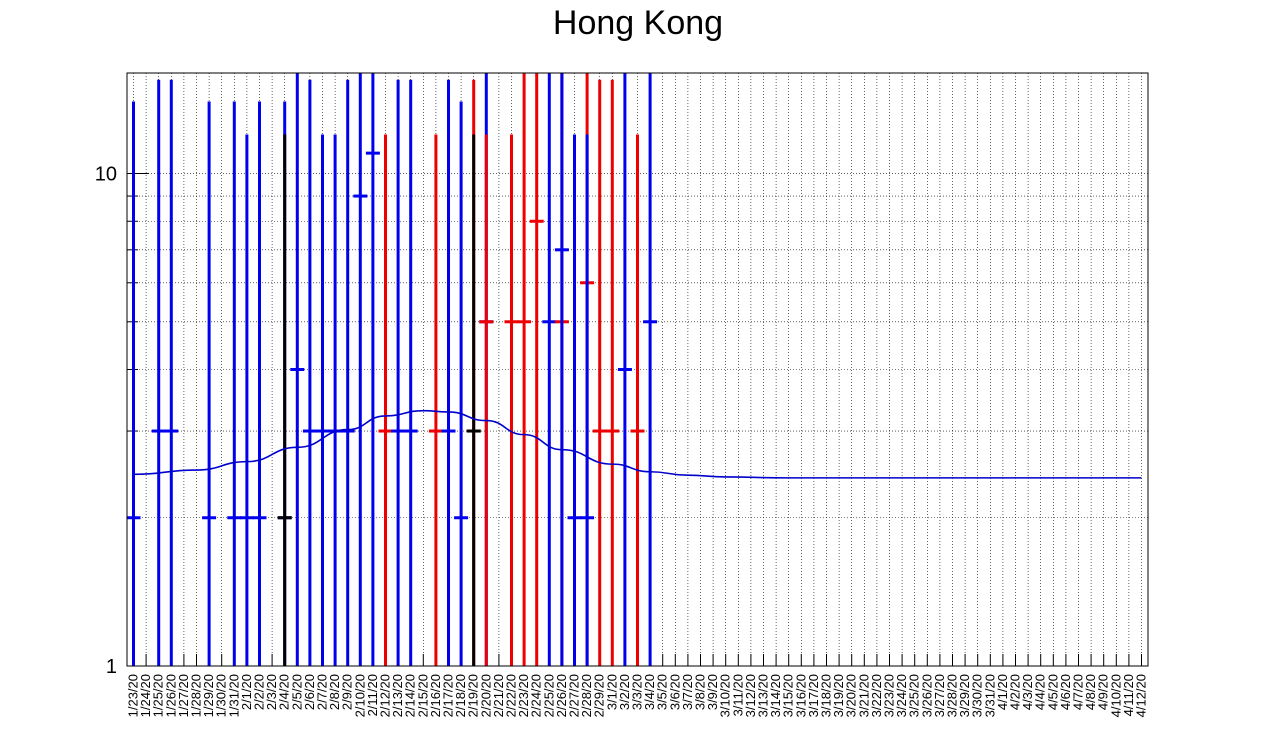  Describe the element at coordinates (1128, 695) in the screenshot. I see `x-tick-label: 4/11/20` at that location.